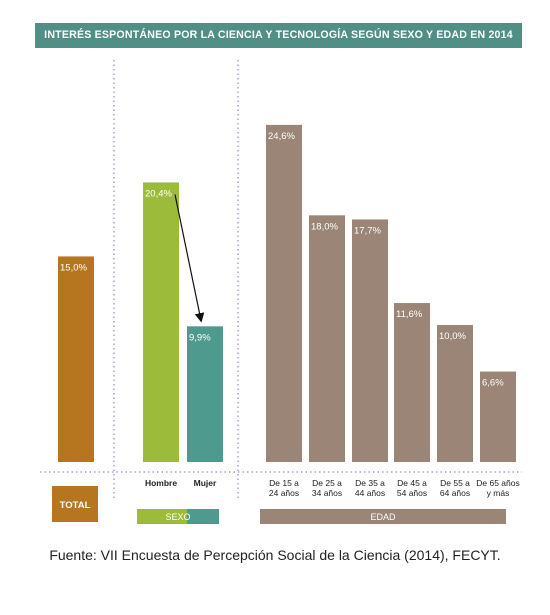 The image size is (550, 615). I want to click on data-label: 11,6%, so click(409, 314).